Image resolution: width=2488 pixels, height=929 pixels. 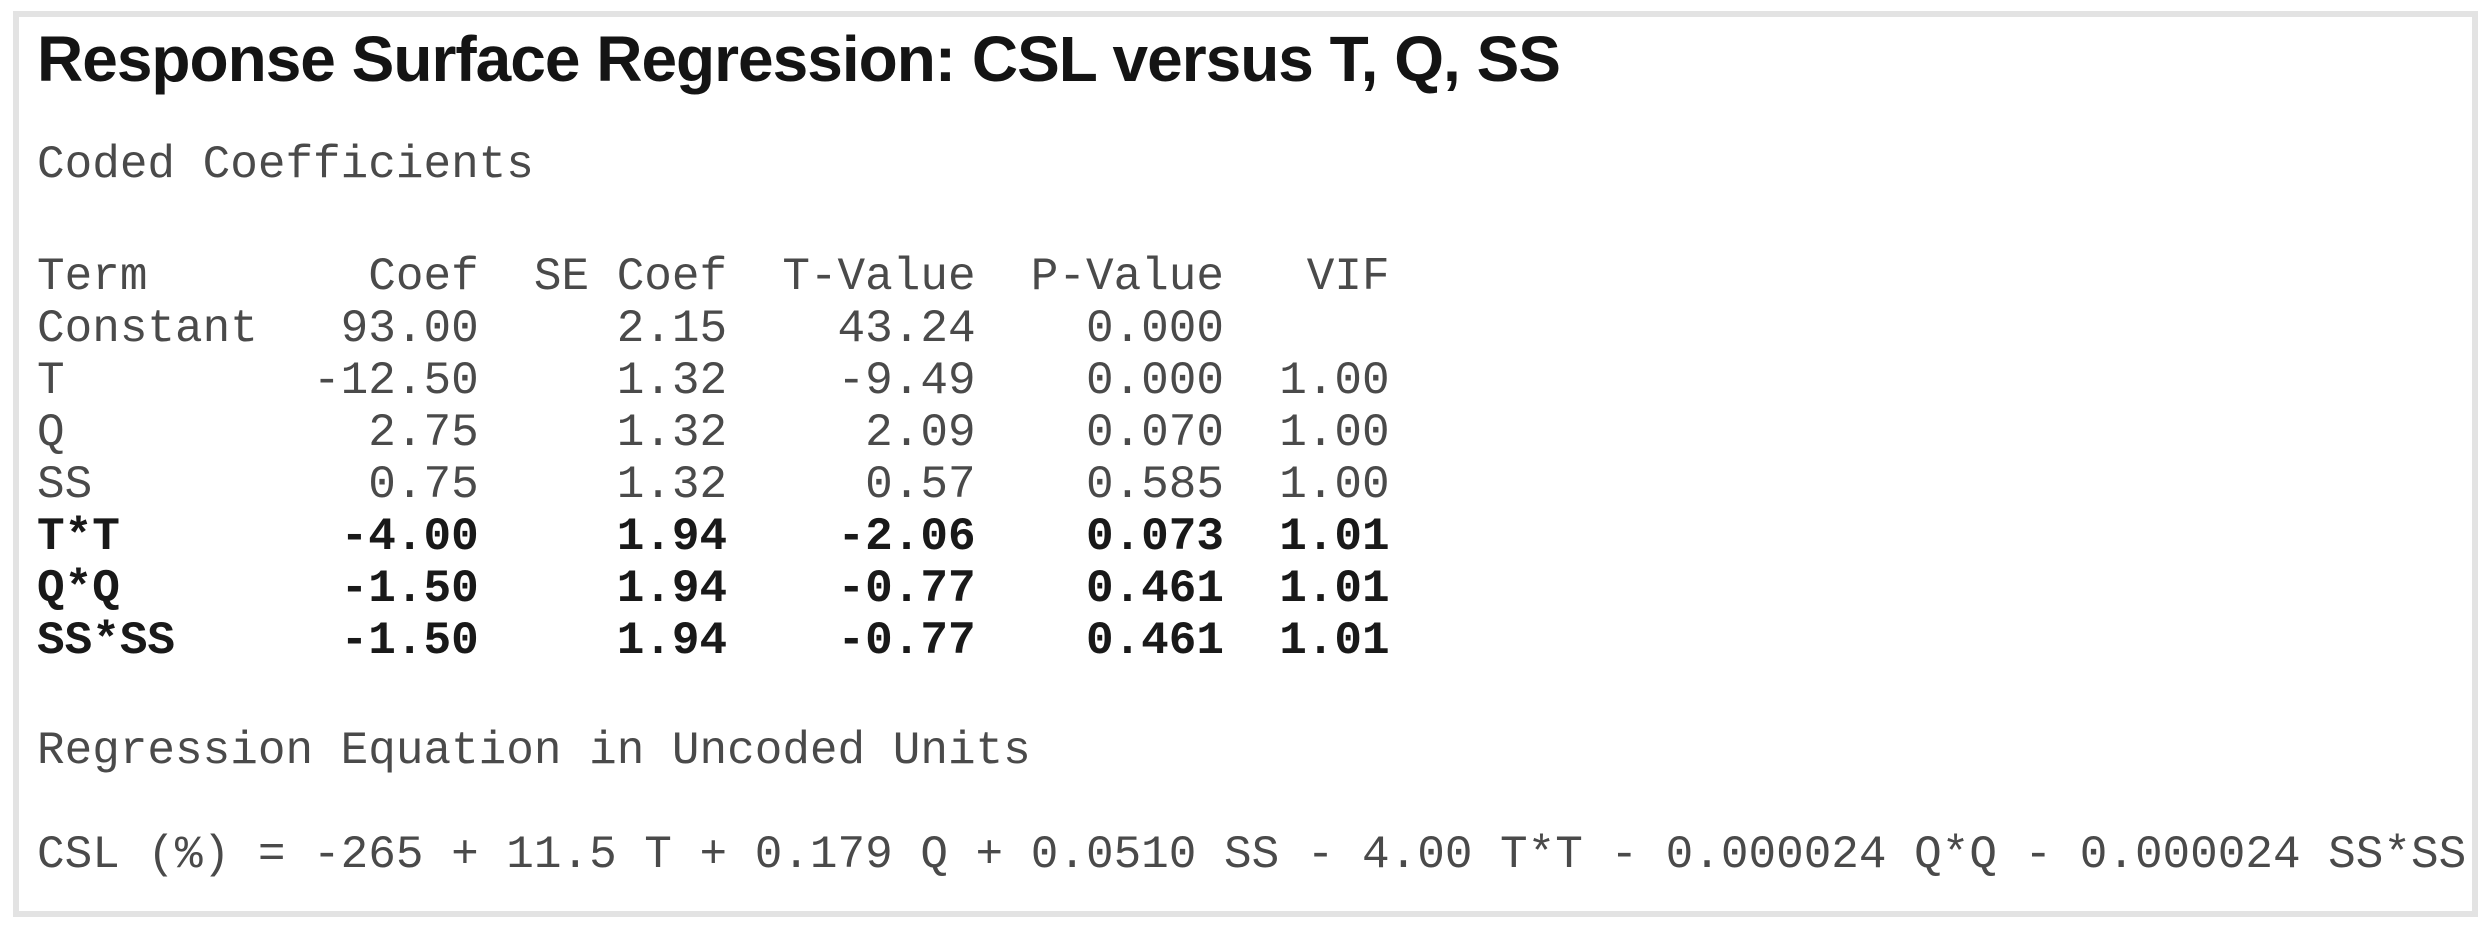 What do you see at coordinates (713, 277) in the screenshot?
I see `table-header-row: Term Coef SE Coef T-Value P-Value VIF` at bounding box center [713, 277].